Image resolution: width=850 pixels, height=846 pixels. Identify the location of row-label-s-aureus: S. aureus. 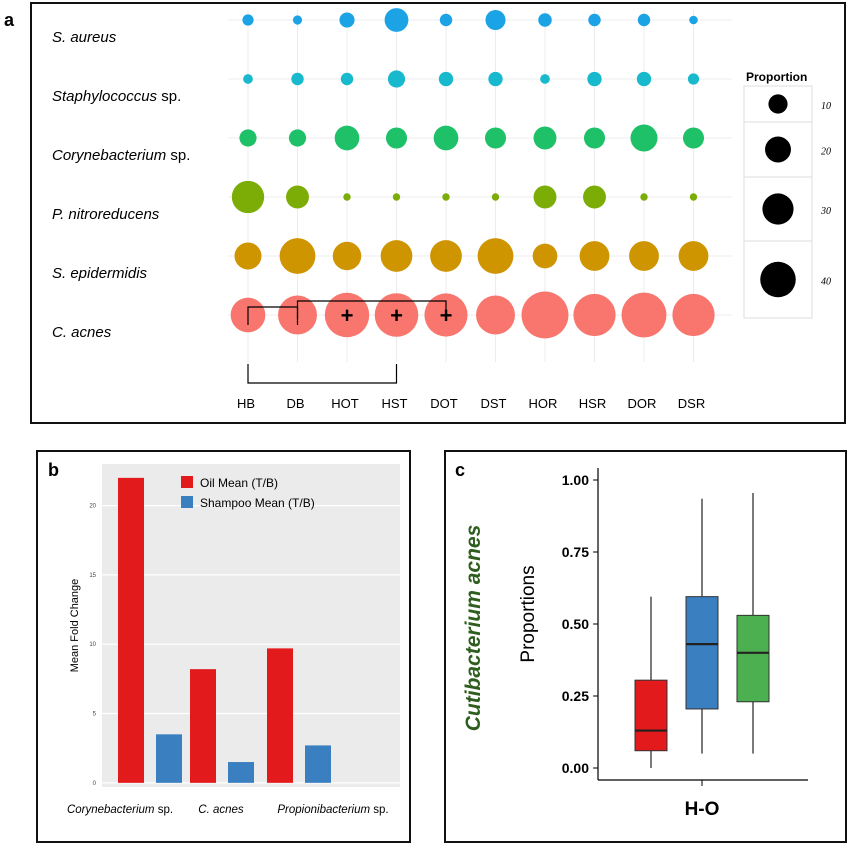
(84, 37).